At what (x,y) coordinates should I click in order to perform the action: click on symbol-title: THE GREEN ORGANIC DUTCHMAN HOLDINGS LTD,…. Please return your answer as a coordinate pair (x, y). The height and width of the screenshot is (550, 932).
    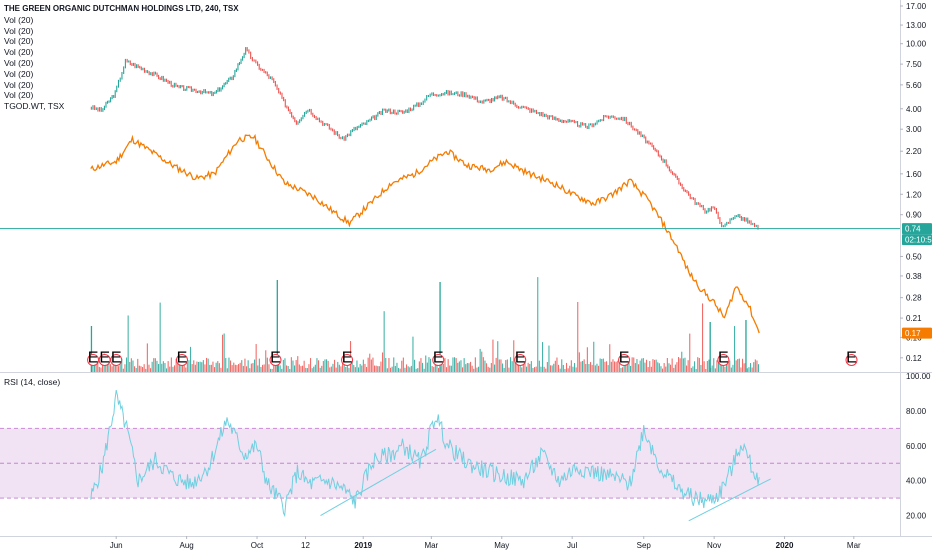
    Looking at the image, I should click on (121, 8).